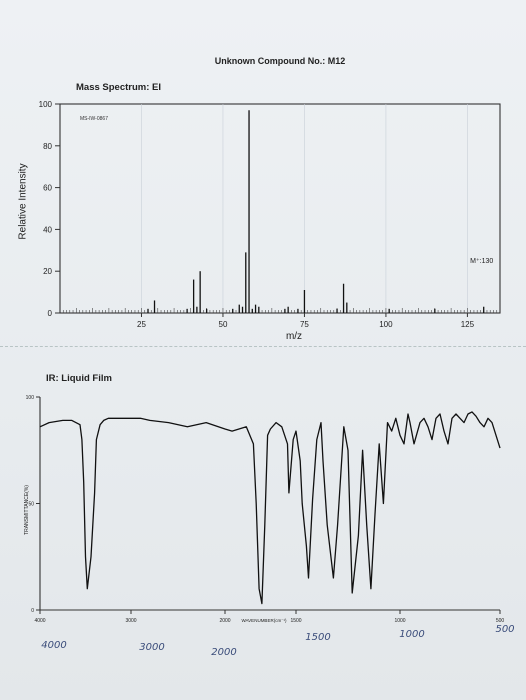  What do you see at coordinates (94, 119) in the screenshot?
I see `ms-sample-code: MS-IW-0867` at bounding box center [94, 119].